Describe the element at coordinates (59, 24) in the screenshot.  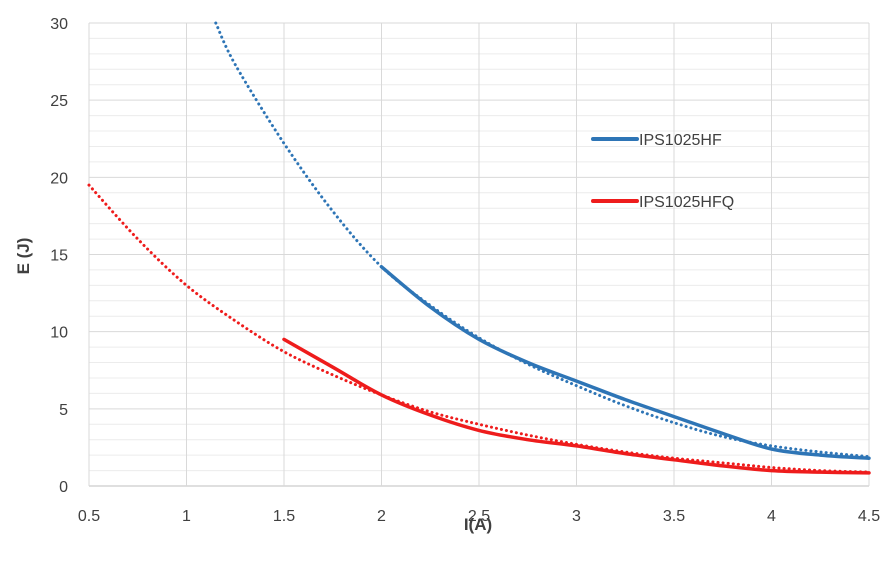
I see `y-tick-label: 30` at that location.